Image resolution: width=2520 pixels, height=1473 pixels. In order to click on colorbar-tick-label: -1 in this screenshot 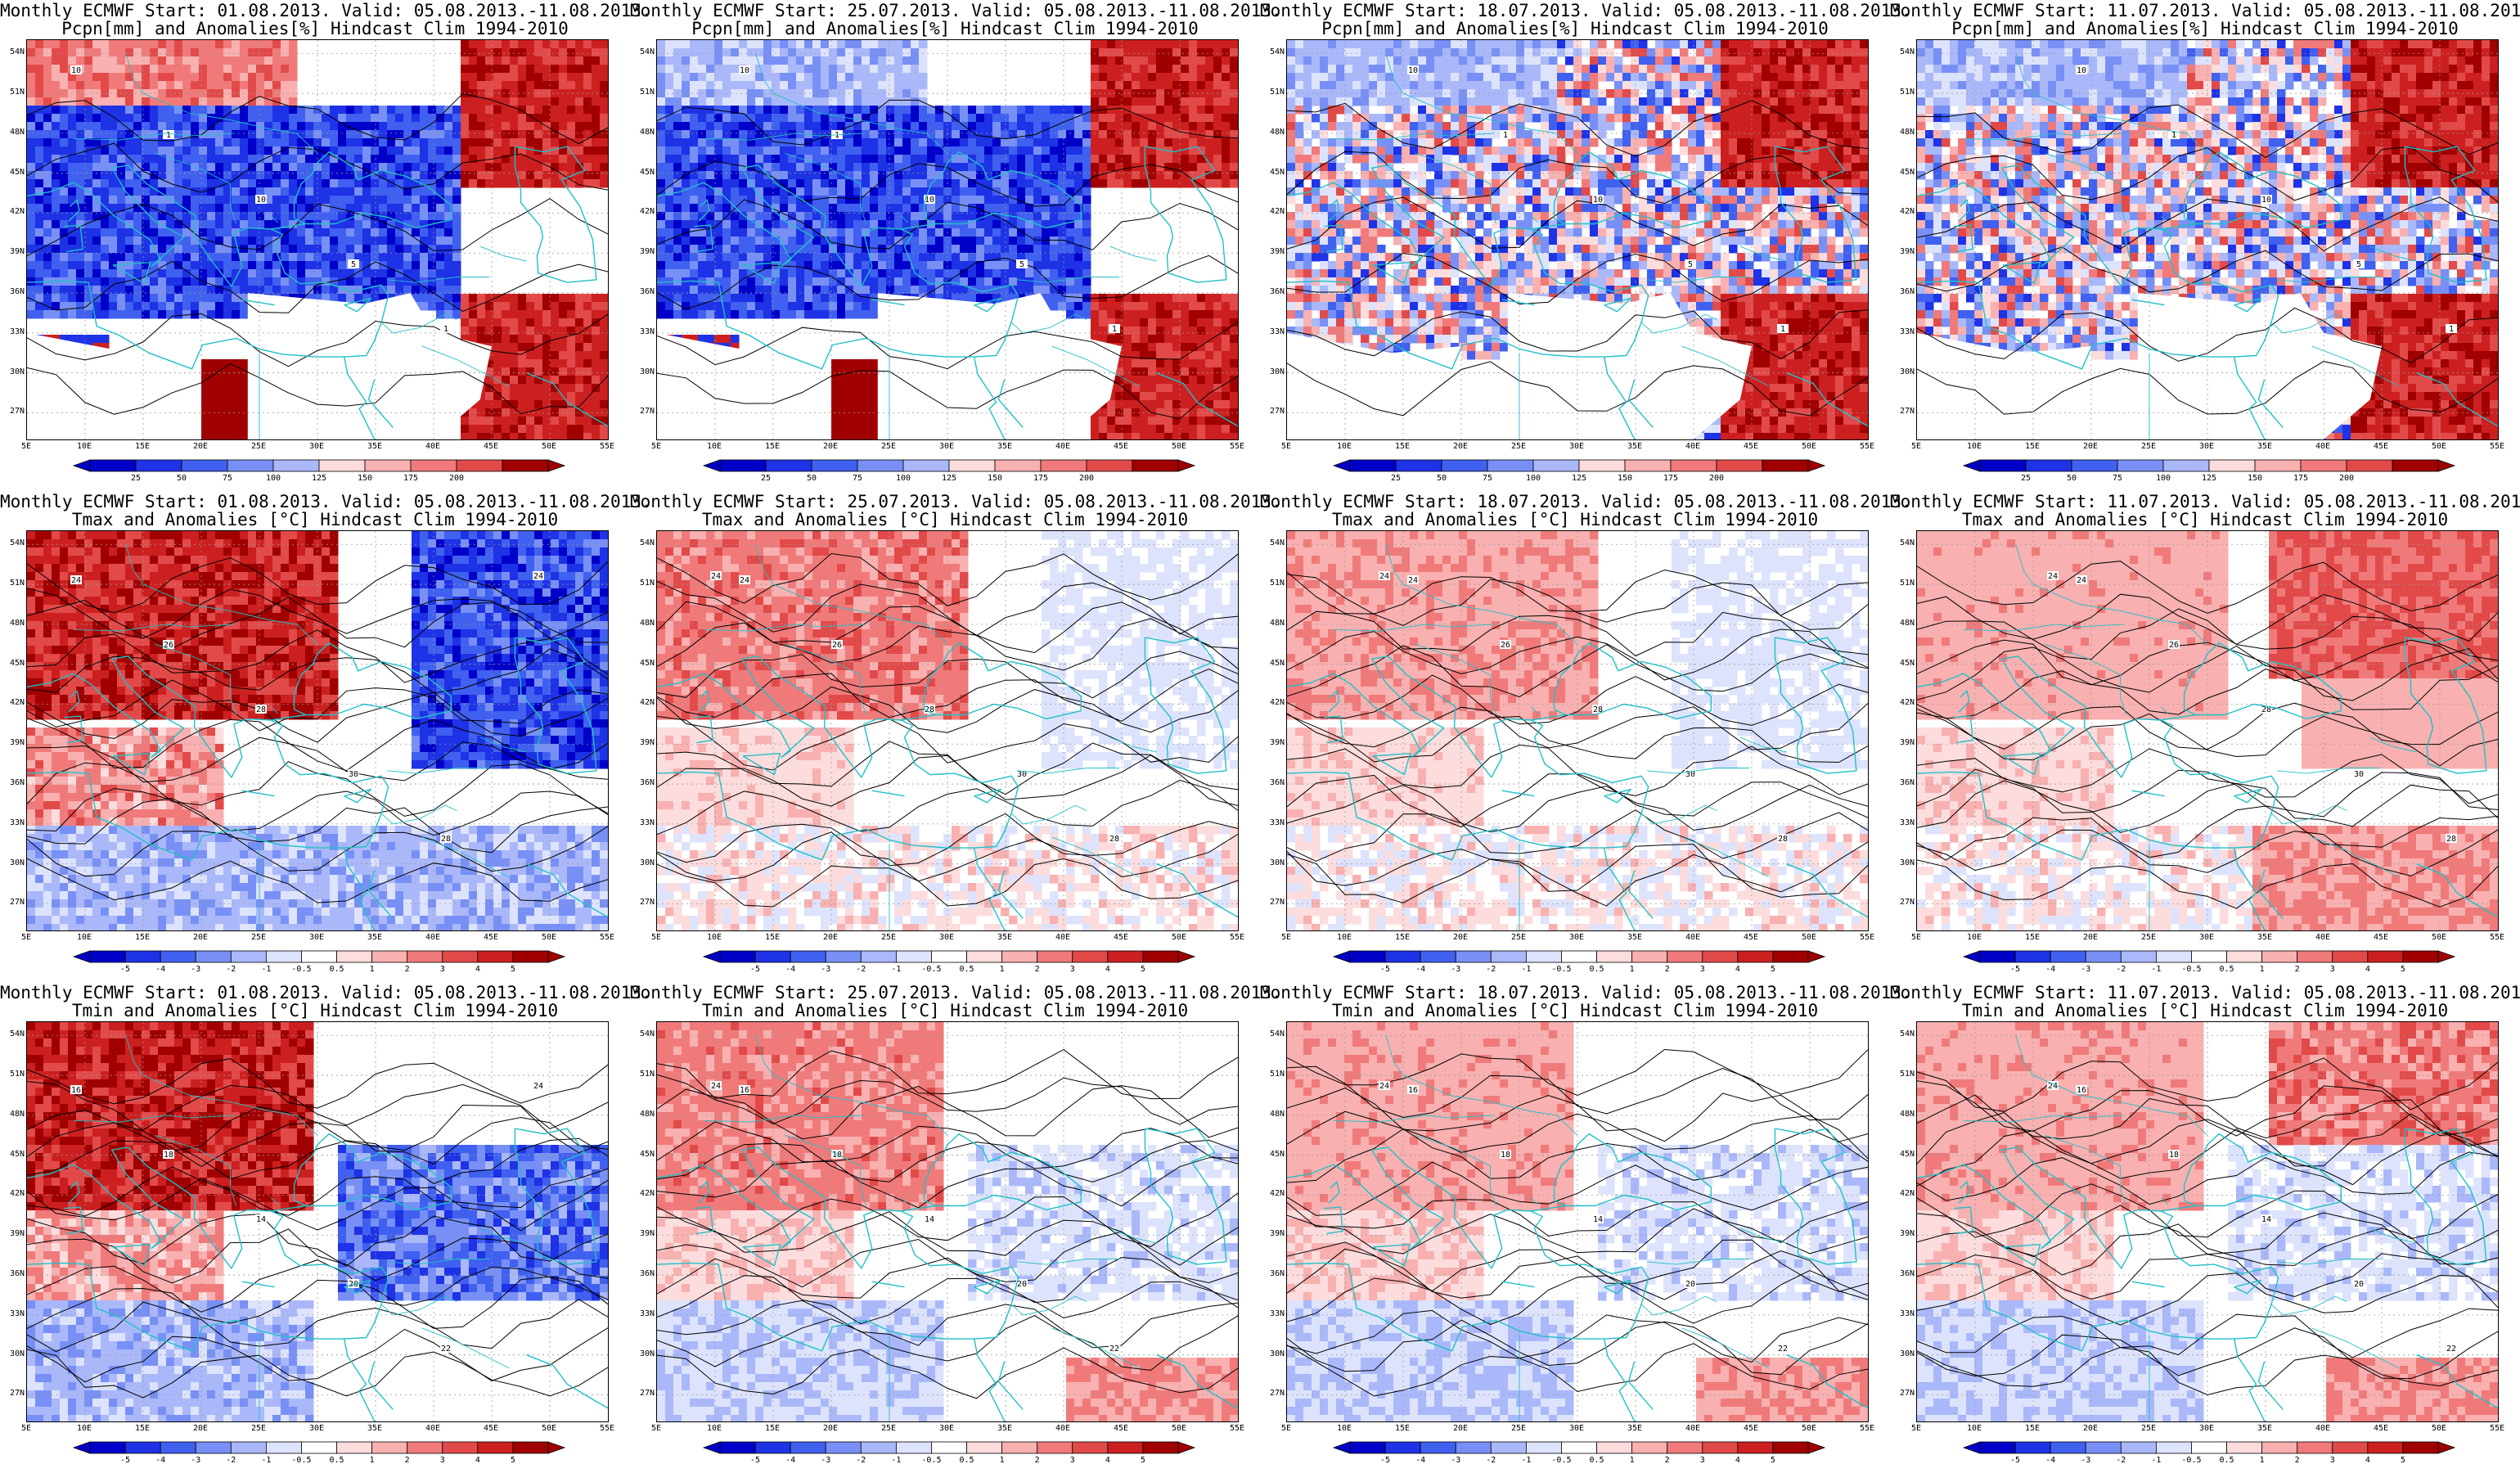, I will do `click(1526, 970)`.